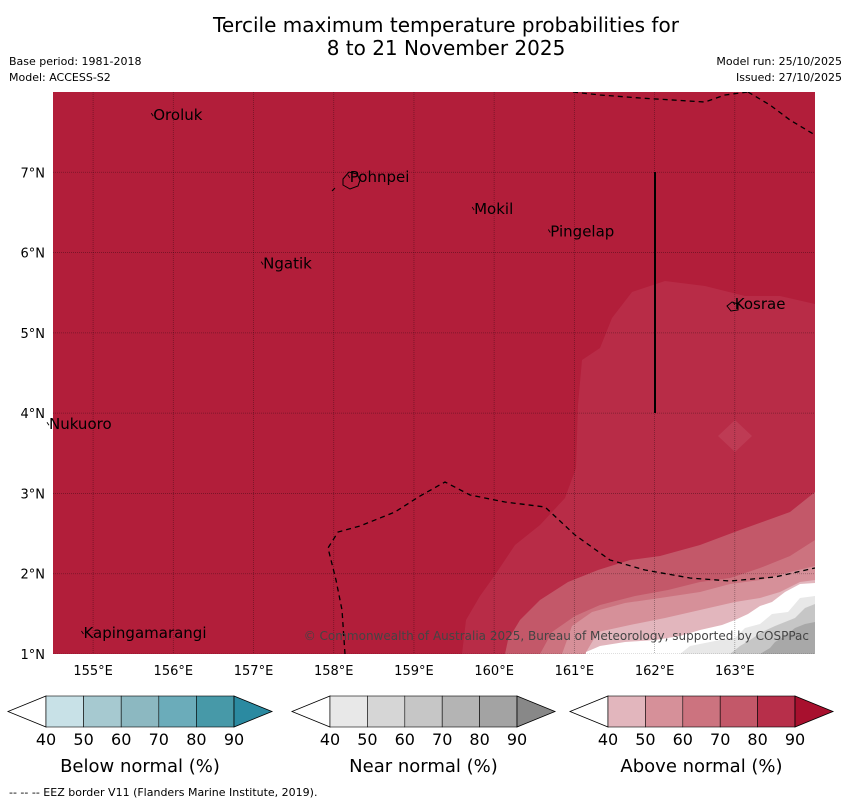  I want to click on lat-tick-label: 4°N, so click(33, 414).